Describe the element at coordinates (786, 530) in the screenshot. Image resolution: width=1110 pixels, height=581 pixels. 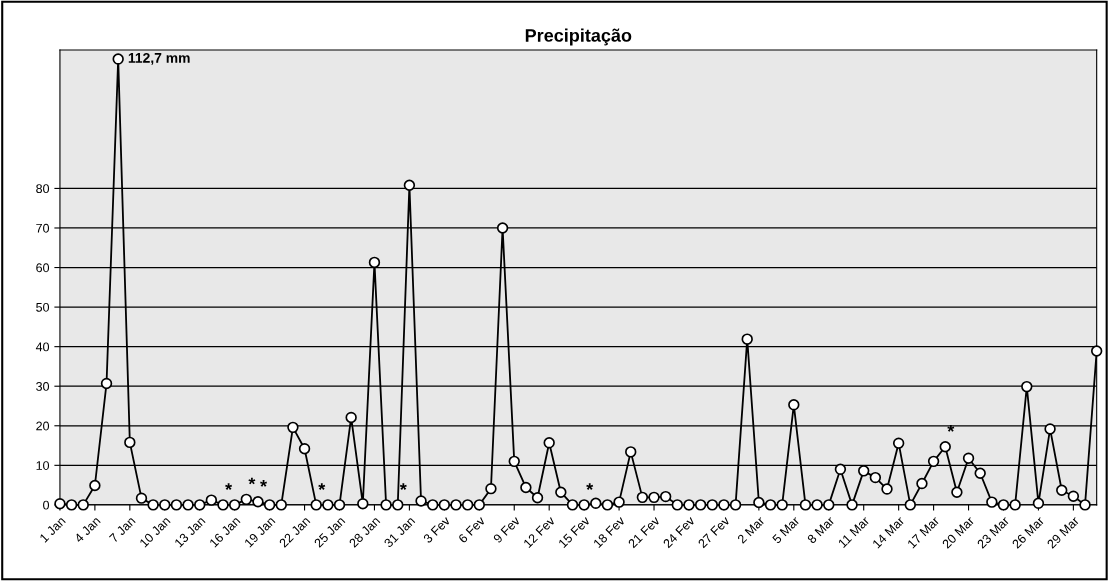
I see `x-tick-label: 5 Mar` at that location.